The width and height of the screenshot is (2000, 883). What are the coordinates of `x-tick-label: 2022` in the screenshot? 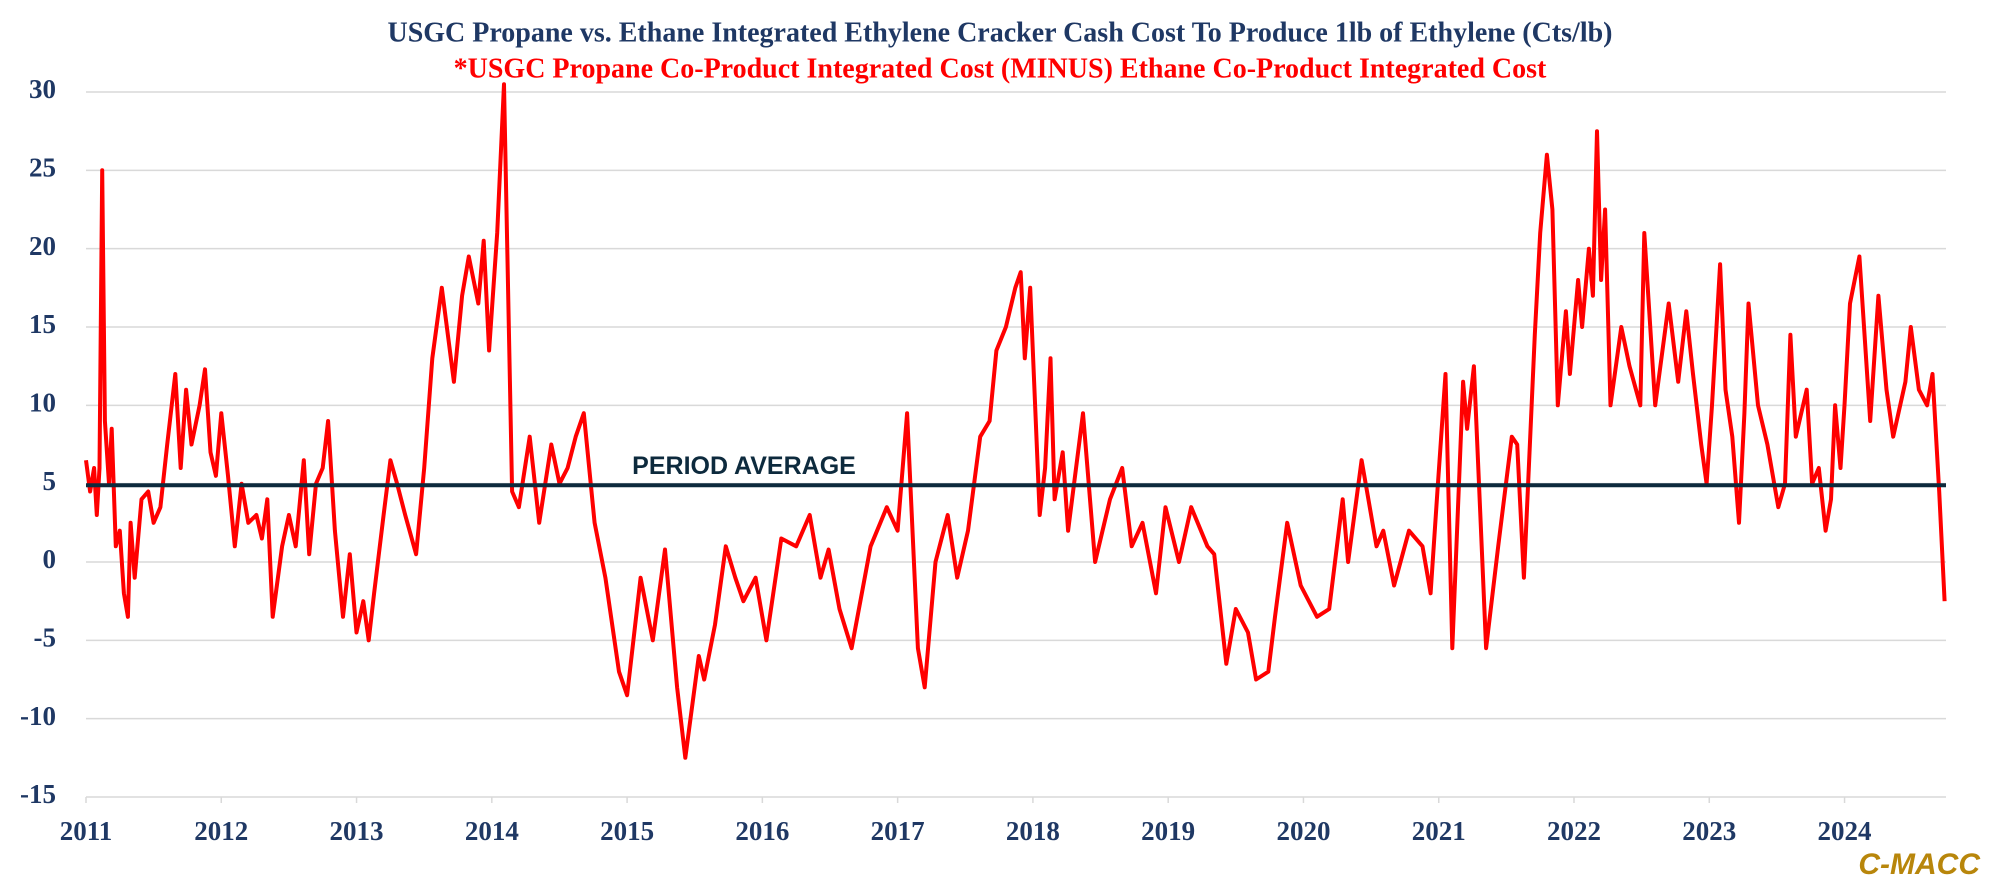 It's located at (1574, 831).